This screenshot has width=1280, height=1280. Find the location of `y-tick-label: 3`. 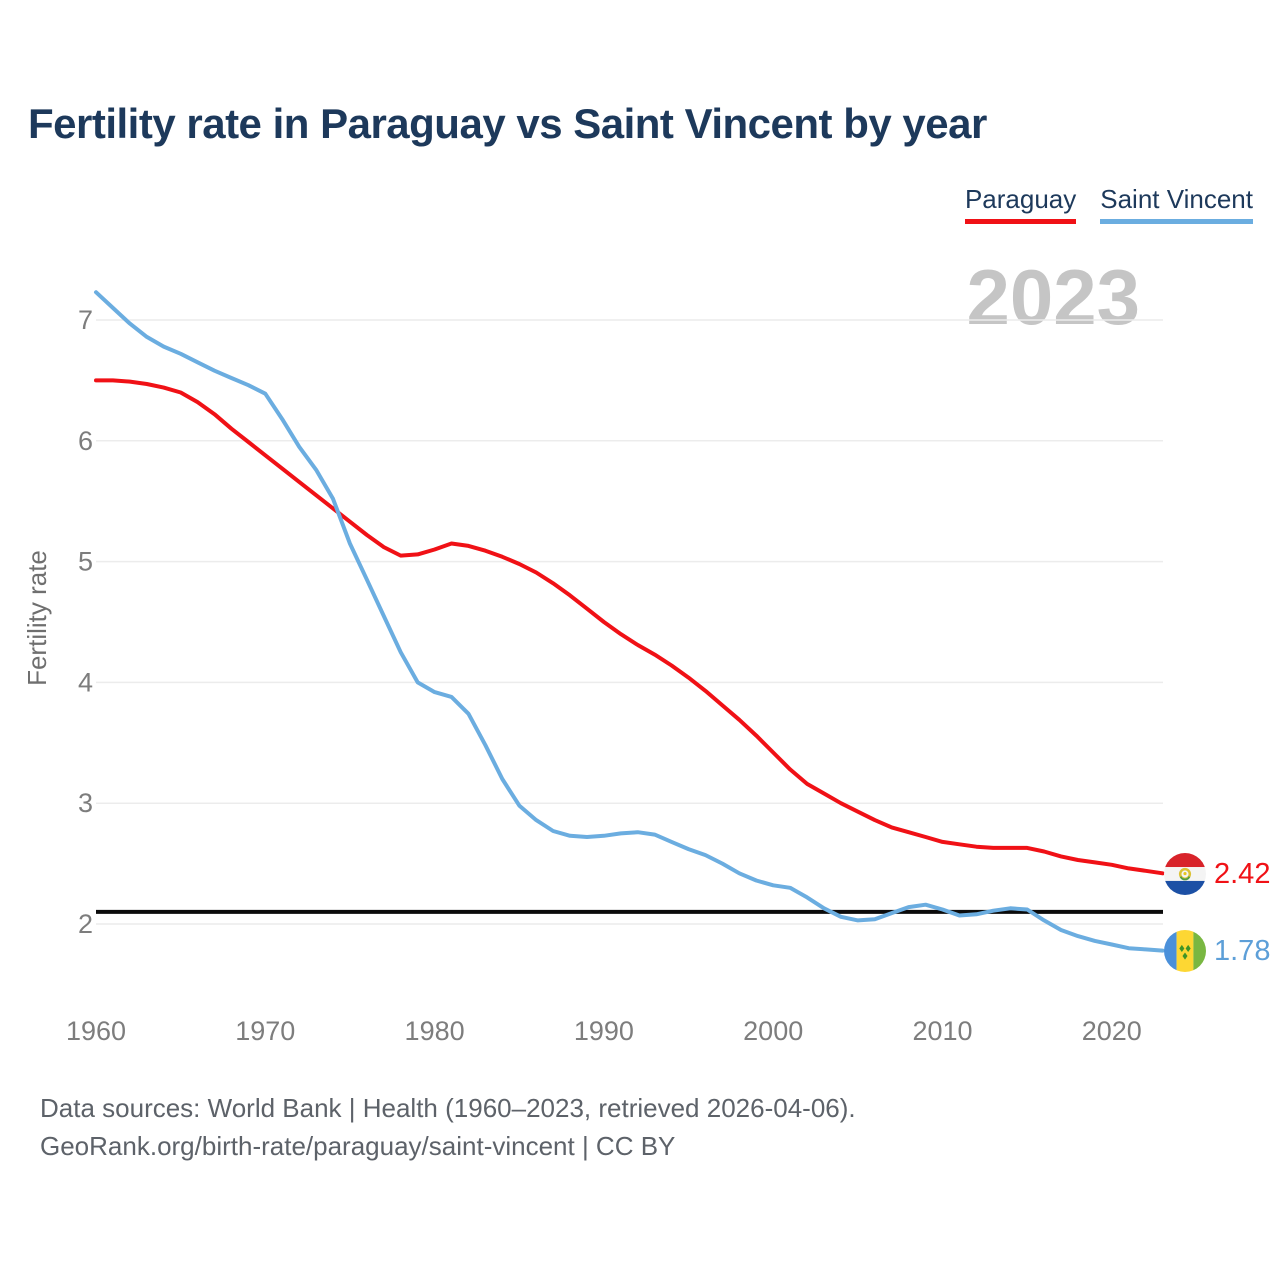

y-tick-label: 3 is located at coordinates (85, 803).